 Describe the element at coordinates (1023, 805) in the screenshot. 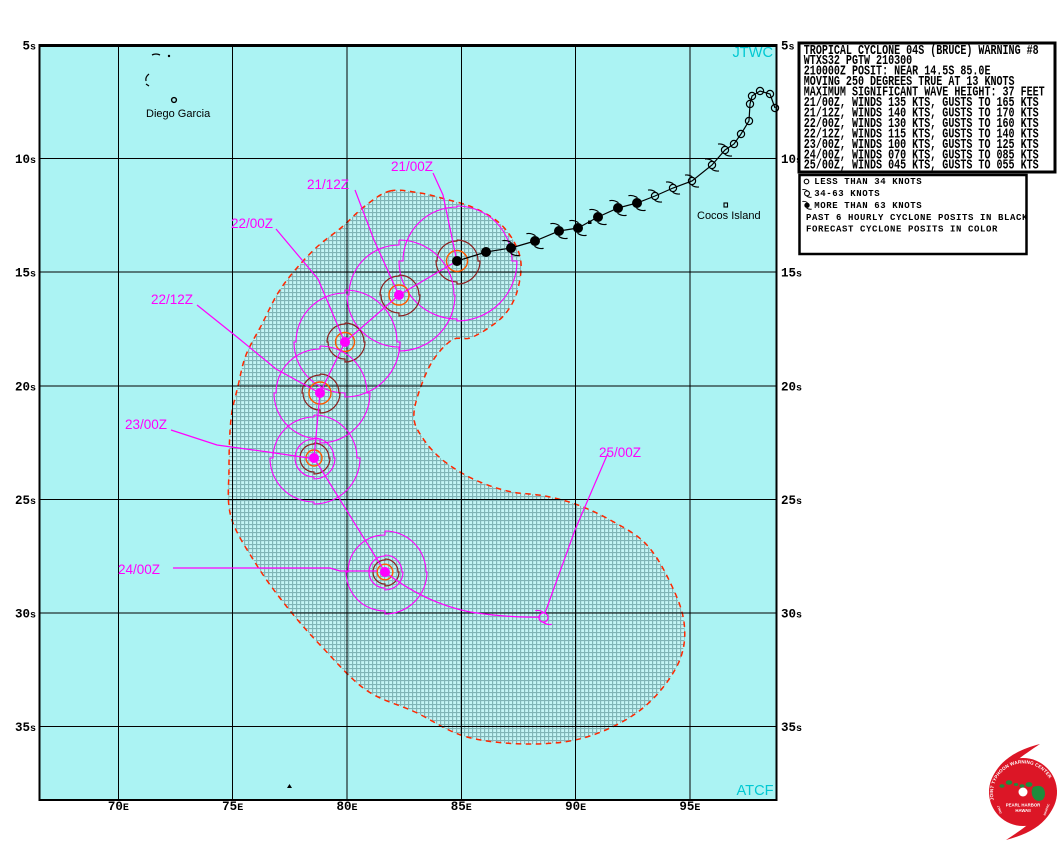

I see `svg-text: PEARL HARBOR` at that location.